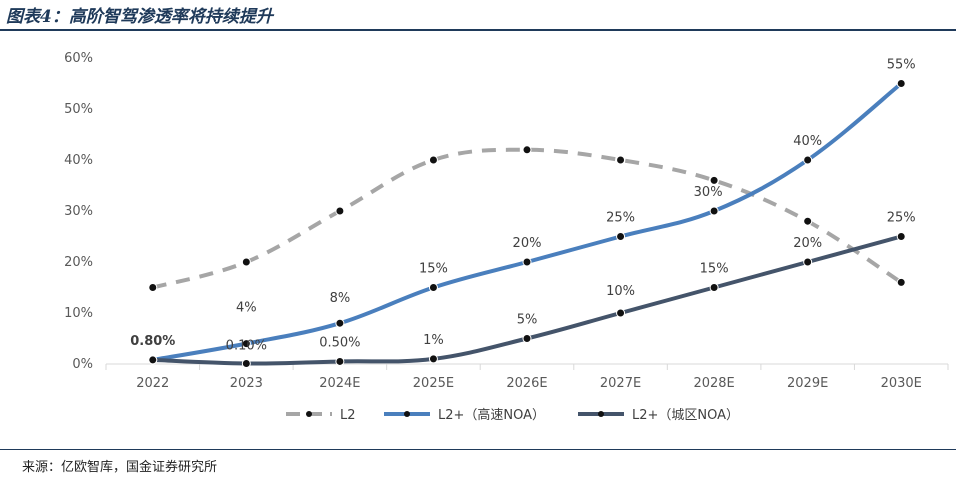 The image size is (956, 478). I want to click on y-tick-label: 10%, so click(78, 313).